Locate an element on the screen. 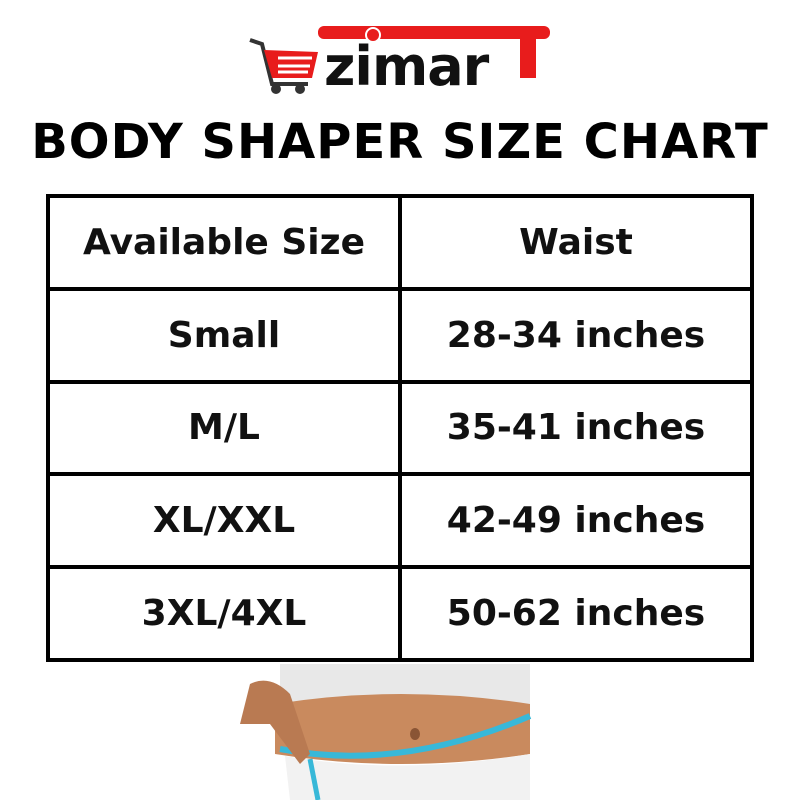  waist-cell: 28-34 inches is located at coordinates (576, 335).